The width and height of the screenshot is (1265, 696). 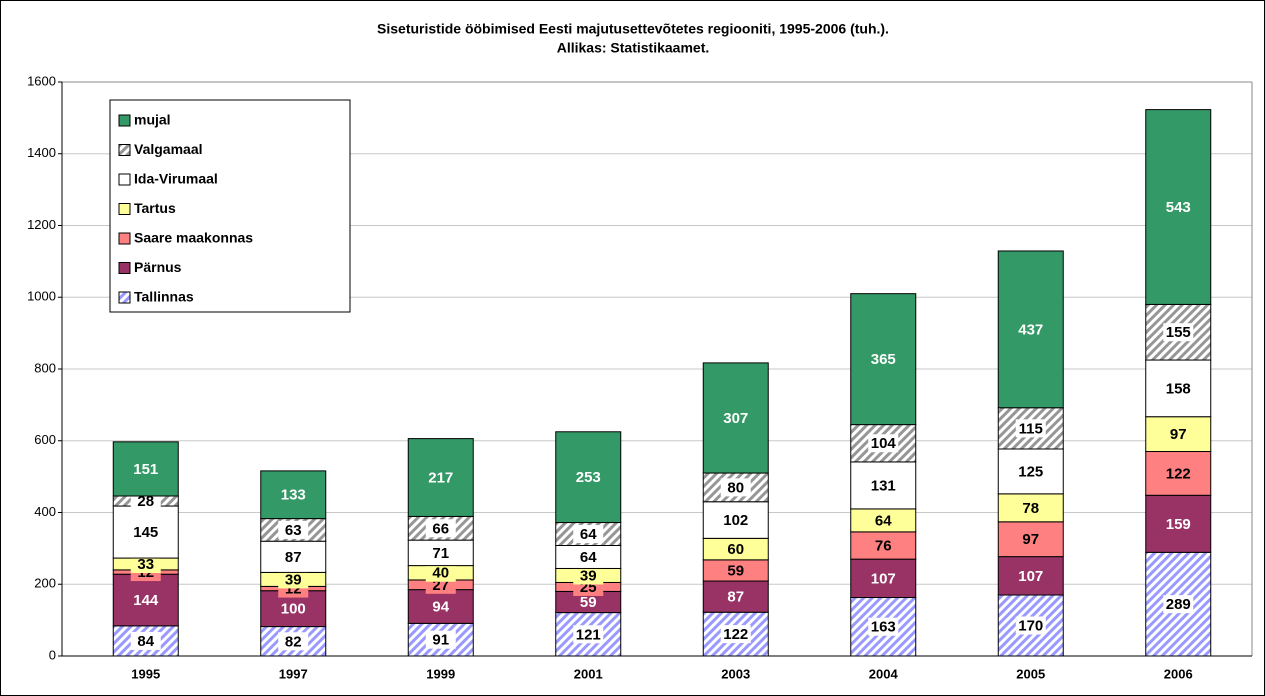 What do you see at coordinates (176, 179) in the screenshot?
I see `legend-label: Ida-Virumaal` at bounding box center [176, 179].